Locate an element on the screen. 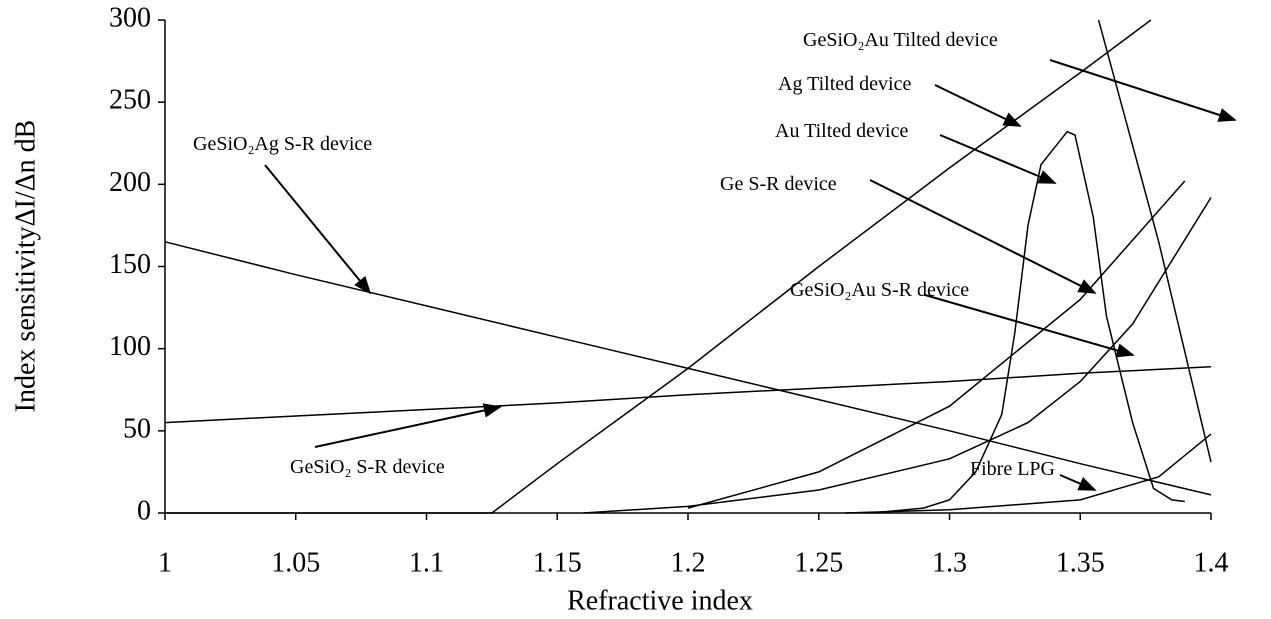 This screenshot has height=619, width=1271. x-axis-title: Refractive index is located at coordinates (660, 600).